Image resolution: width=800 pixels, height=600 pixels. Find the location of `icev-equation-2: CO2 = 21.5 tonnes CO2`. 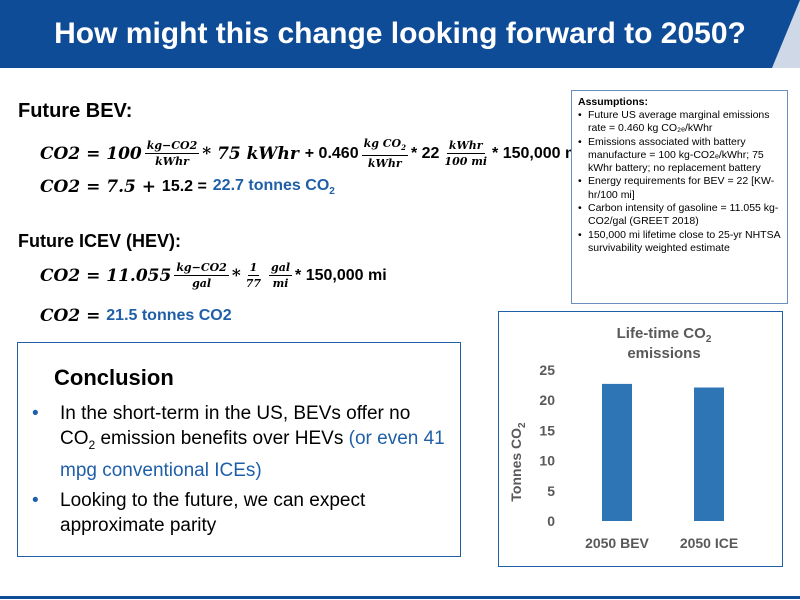

icev-equation-2: CO2 = 21.5 tonnes CO2 is located at coordinates (136, 316).